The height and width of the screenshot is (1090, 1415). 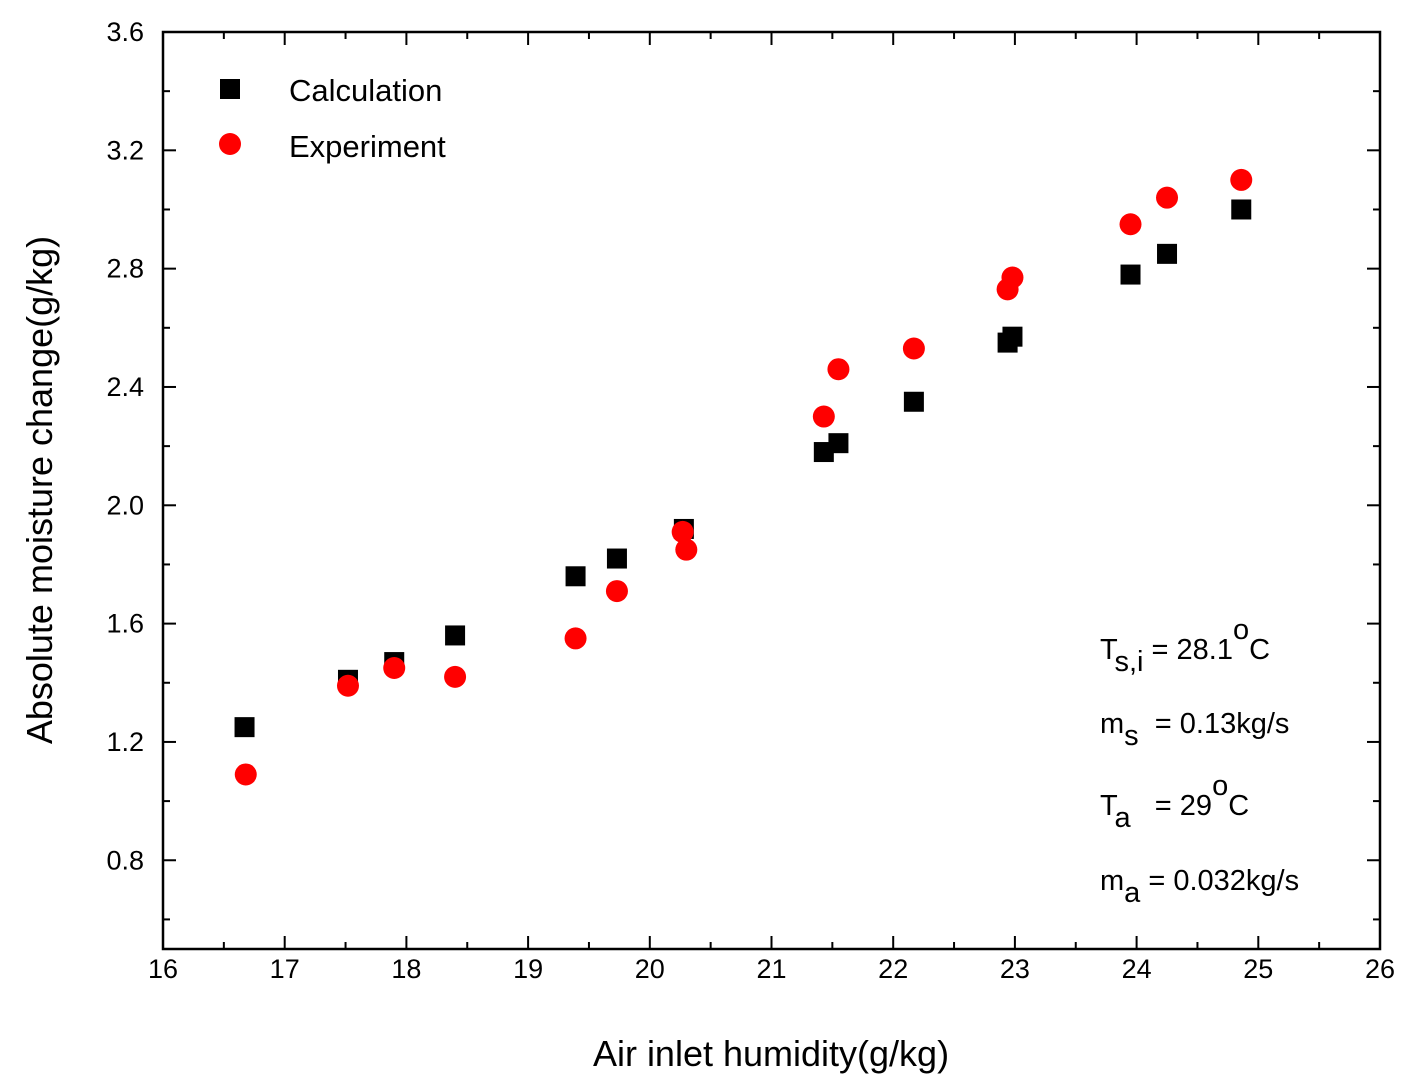 I want to click on y-tick-label: 0.8, so click(x=125, y=860).